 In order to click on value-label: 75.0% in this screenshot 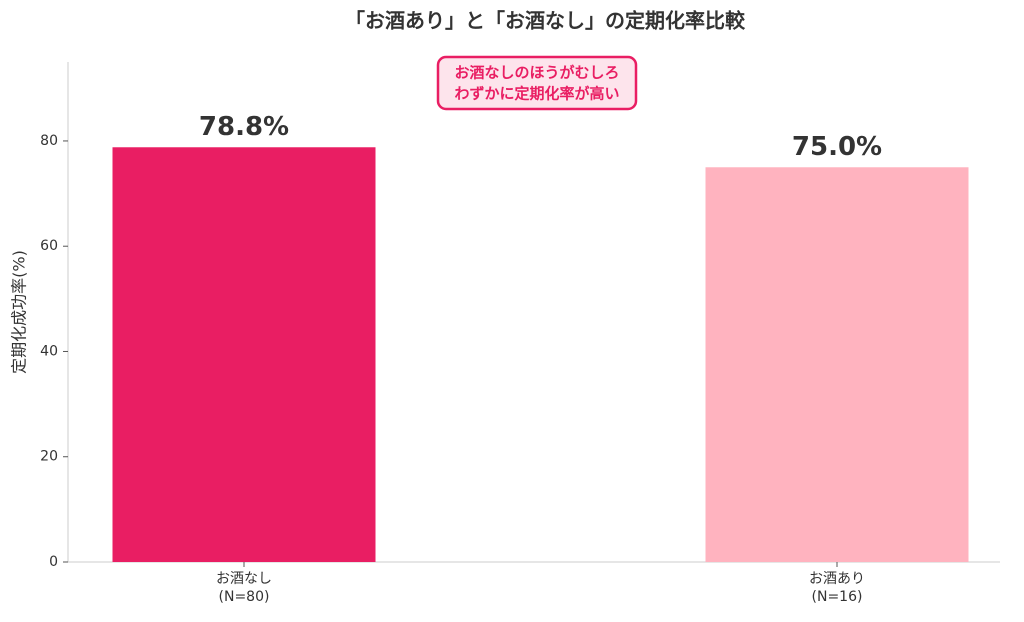, I will do `click(837, 147)`.